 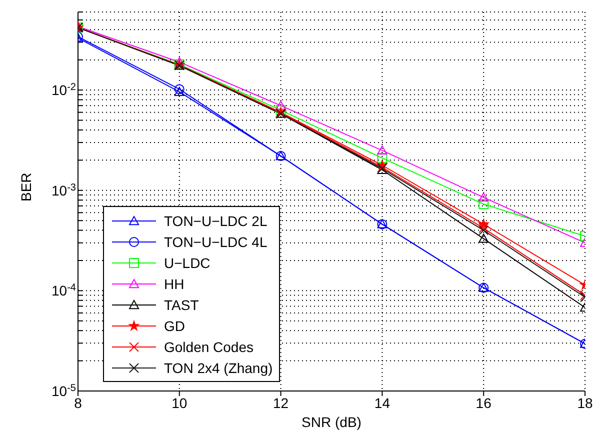 What do you see at coordinates (174, 284) in the screenshot?
I see `legend-label: HH` at bounding box center [174, 284].